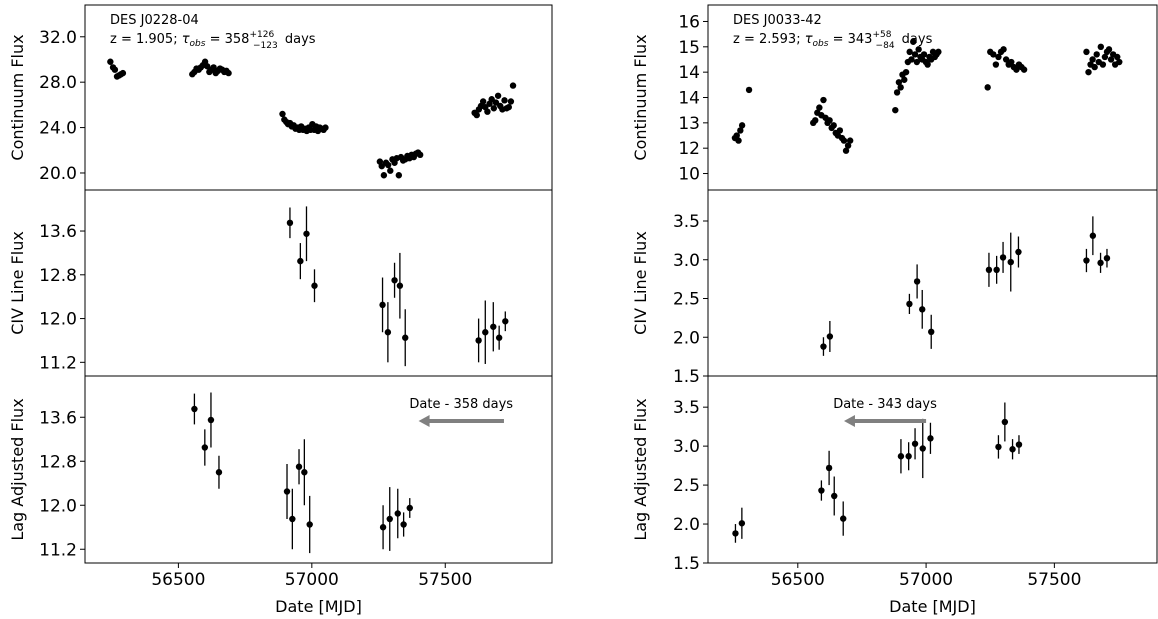 The width and height of the screenshot is (1158, 619). I want to click on x-tick-label: 57000, so click(312, 580).